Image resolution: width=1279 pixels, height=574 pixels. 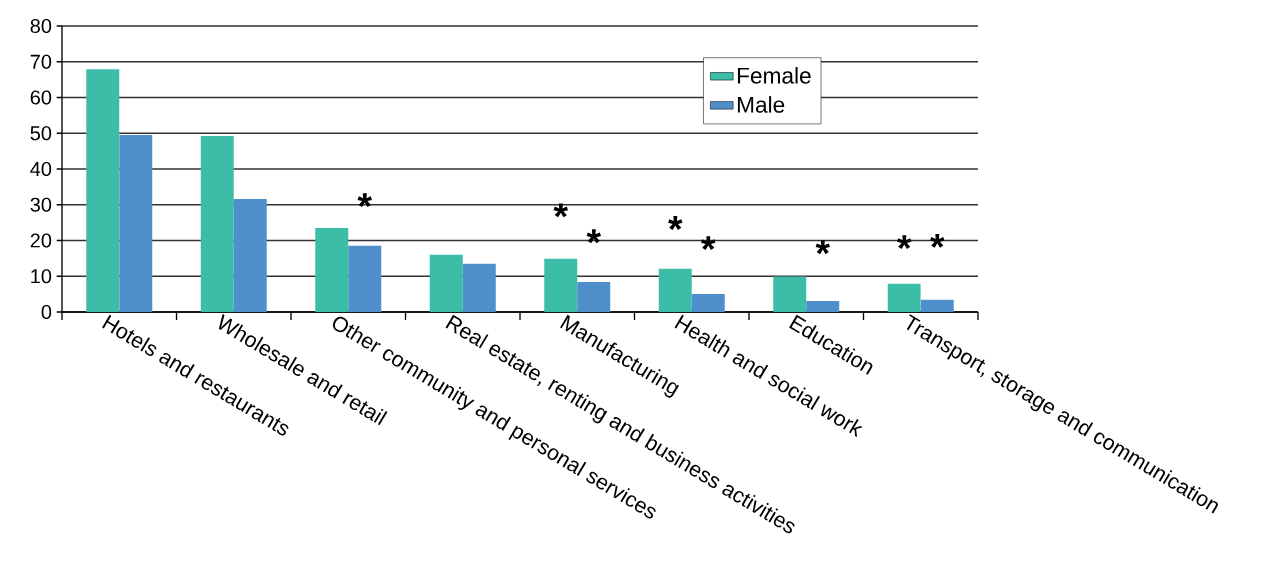 What do you see at coordinates (41, 204) in the screenshot?
I see `y-tick-label: 30` at bounding box center [41, 204].